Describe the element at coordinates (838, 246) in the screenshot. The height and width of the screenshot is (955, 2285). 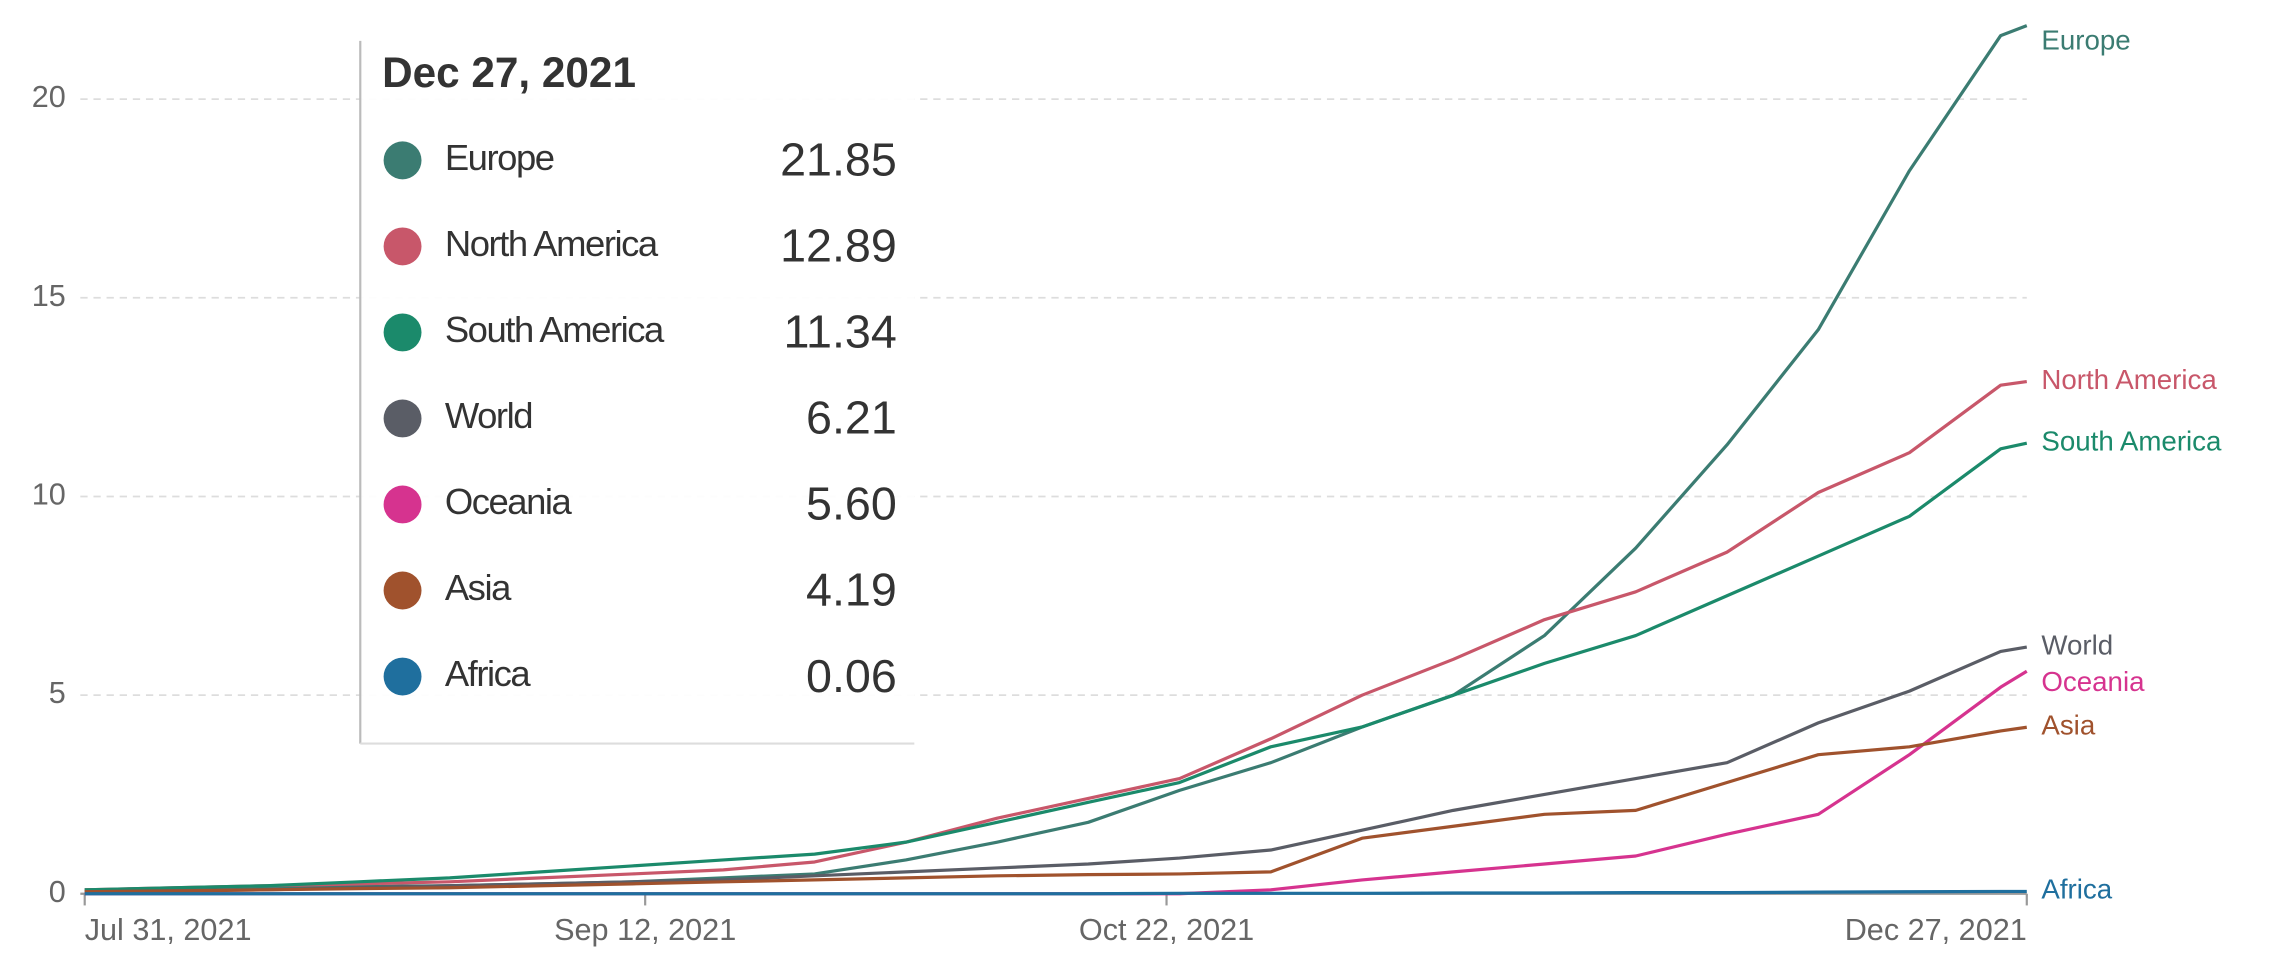
I see `tooltip-value: 12.89` at that location.